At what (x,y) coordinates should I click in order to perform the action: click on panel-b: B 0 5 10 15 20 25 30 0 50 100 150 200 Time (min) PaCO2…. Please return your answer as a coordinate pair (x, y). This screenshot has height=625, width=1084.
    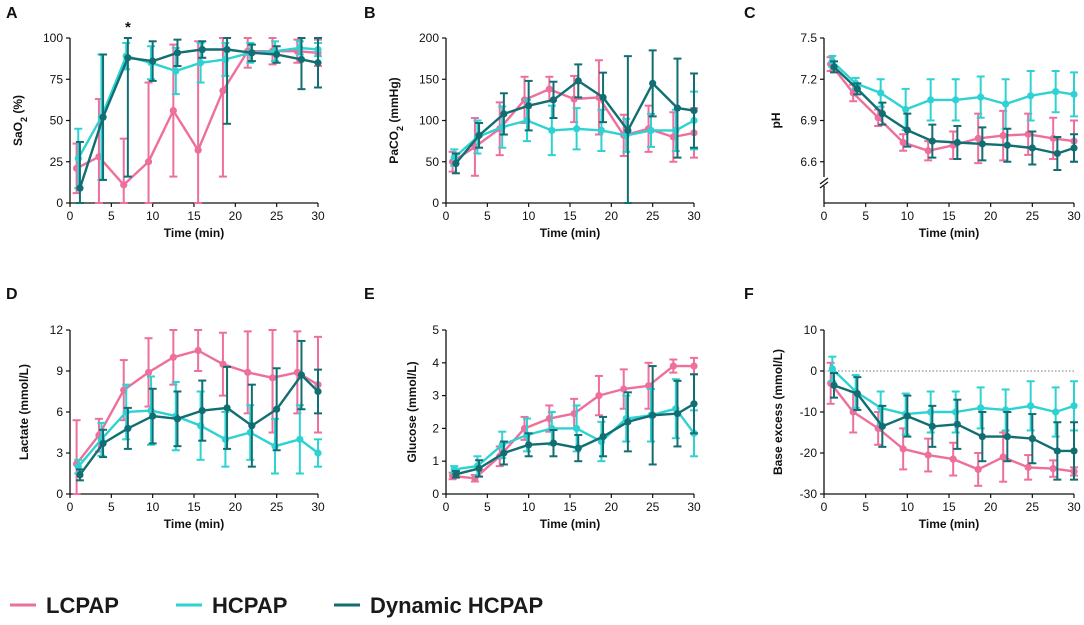
    Looking at the image, I should click on (532, 122).